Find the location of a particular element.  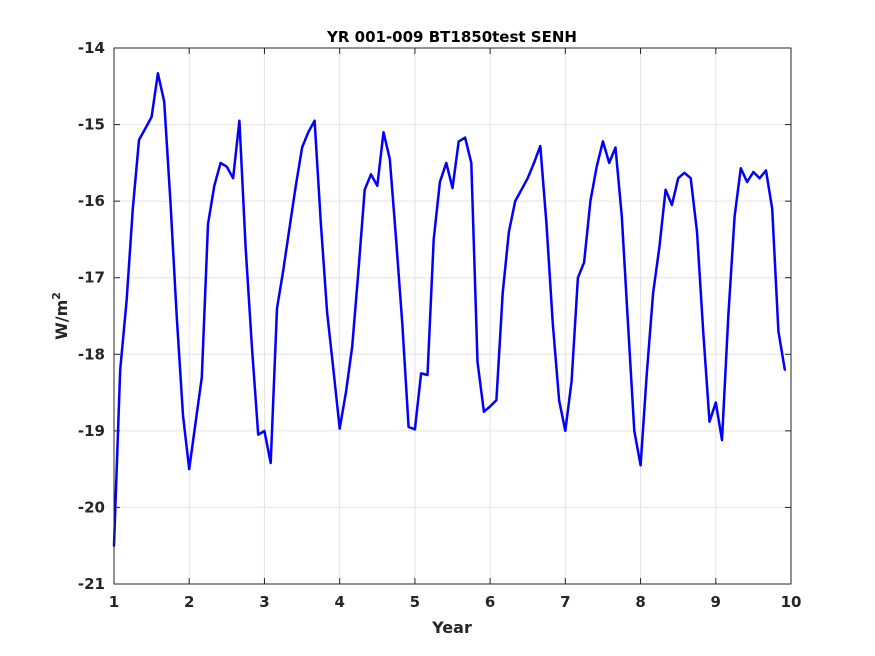

x-tick-label: 9 is located at coordinates (716, 602).